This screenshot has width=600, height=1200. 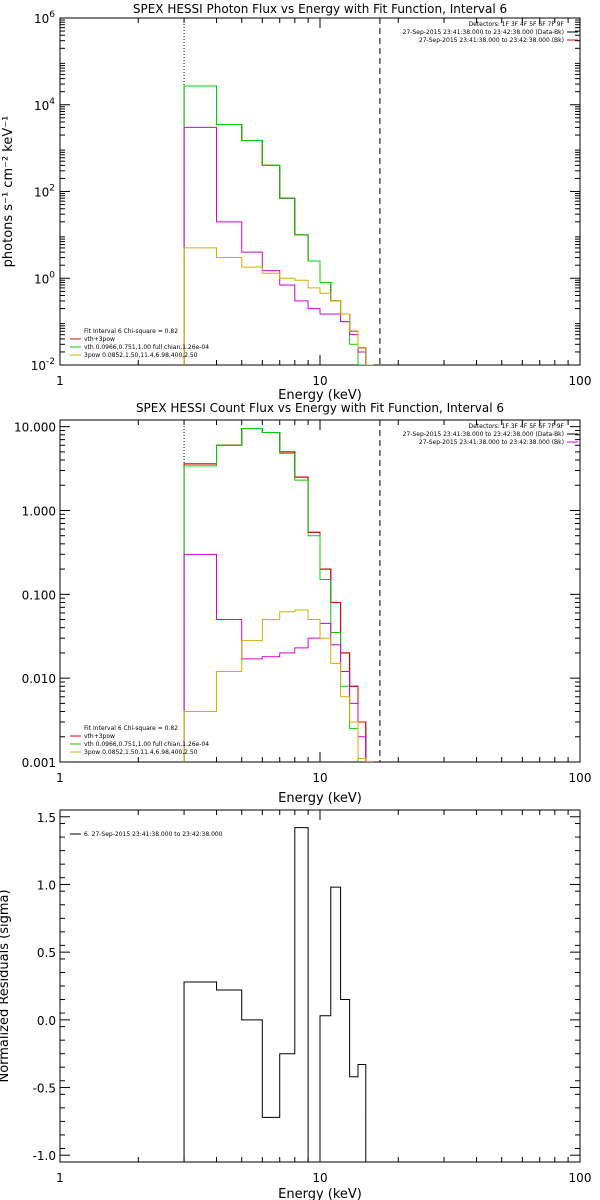 I want to click on y-axis-label: photons s⁻¹ cm⁻² keV⁻¹, so click(x=8, y=192).